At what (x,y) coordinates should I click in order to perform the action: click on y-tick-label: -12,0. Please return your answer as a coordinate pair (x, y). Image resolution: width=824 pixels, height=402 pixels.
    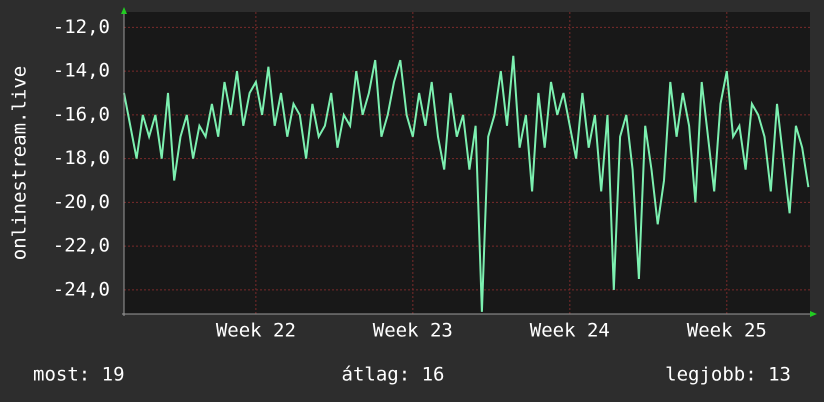
    Looking at the image, I should click on (81, 27).